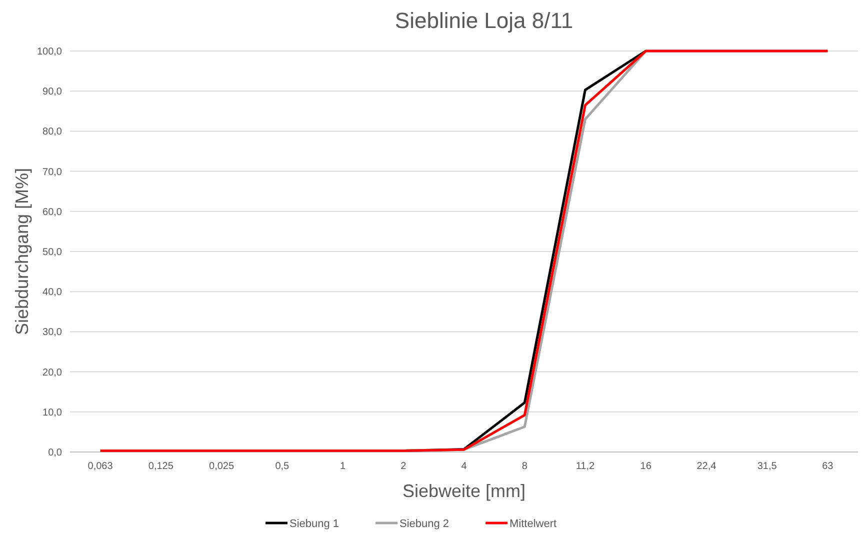 The width and height of the screenshot is (861, 536). What do you see at coordinates (52, 132) in the screenshot?
I see `y-tick-label: 80,0` at bounding box center [52, 132].